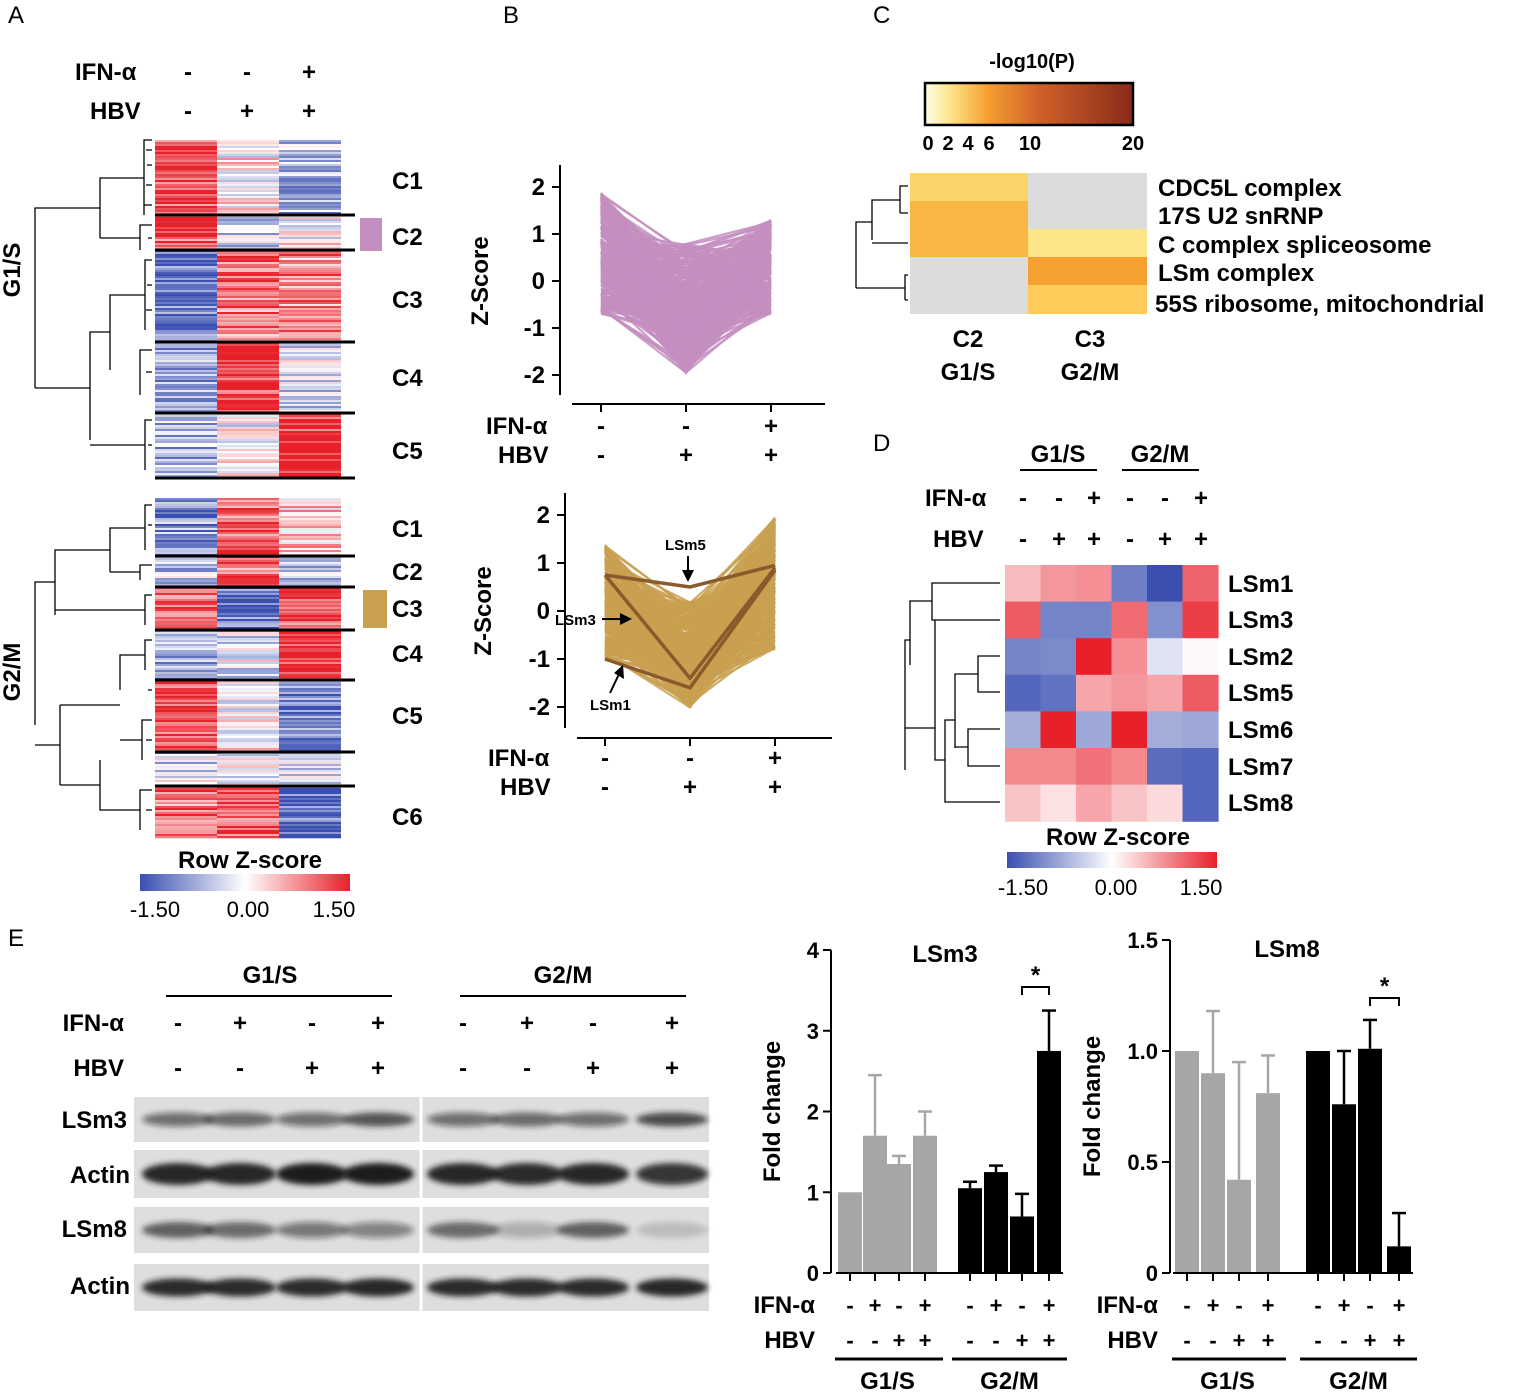  What do you see at coordinates (115, 111) in the screenshot?
I see `panel-a-hbv-label: HBV` at bounding box center [115, 111].